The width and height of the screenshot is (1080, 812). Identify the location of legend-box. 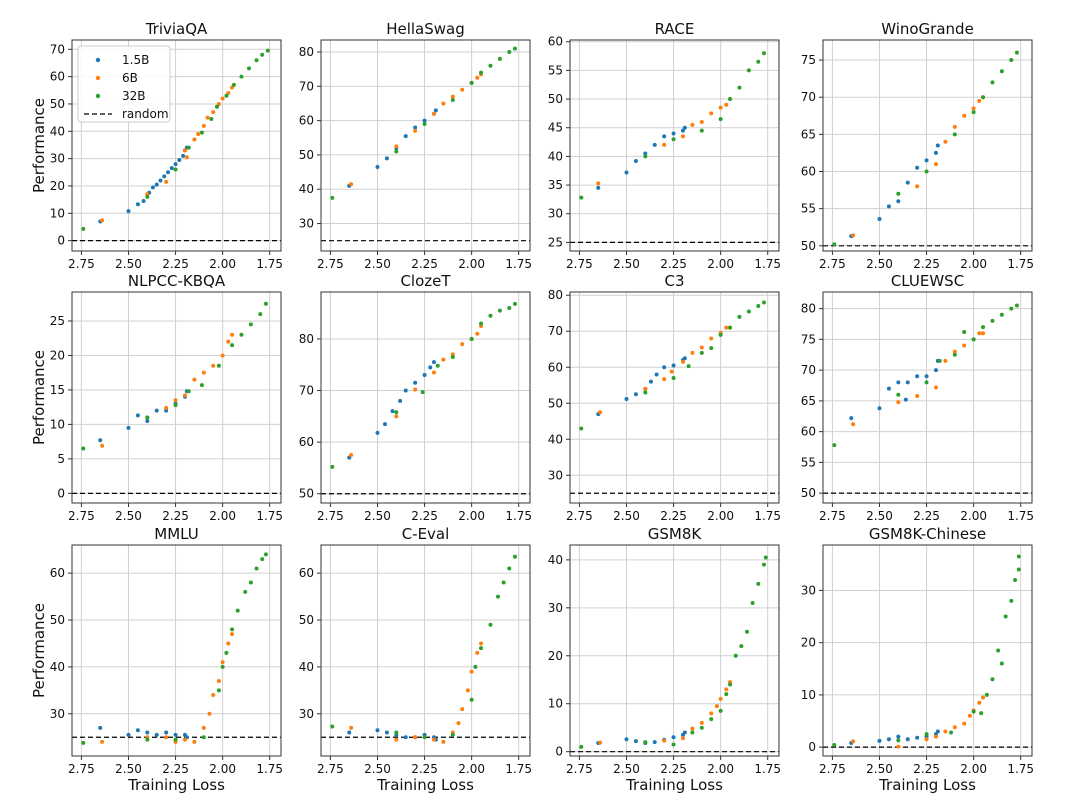
(124, 84).